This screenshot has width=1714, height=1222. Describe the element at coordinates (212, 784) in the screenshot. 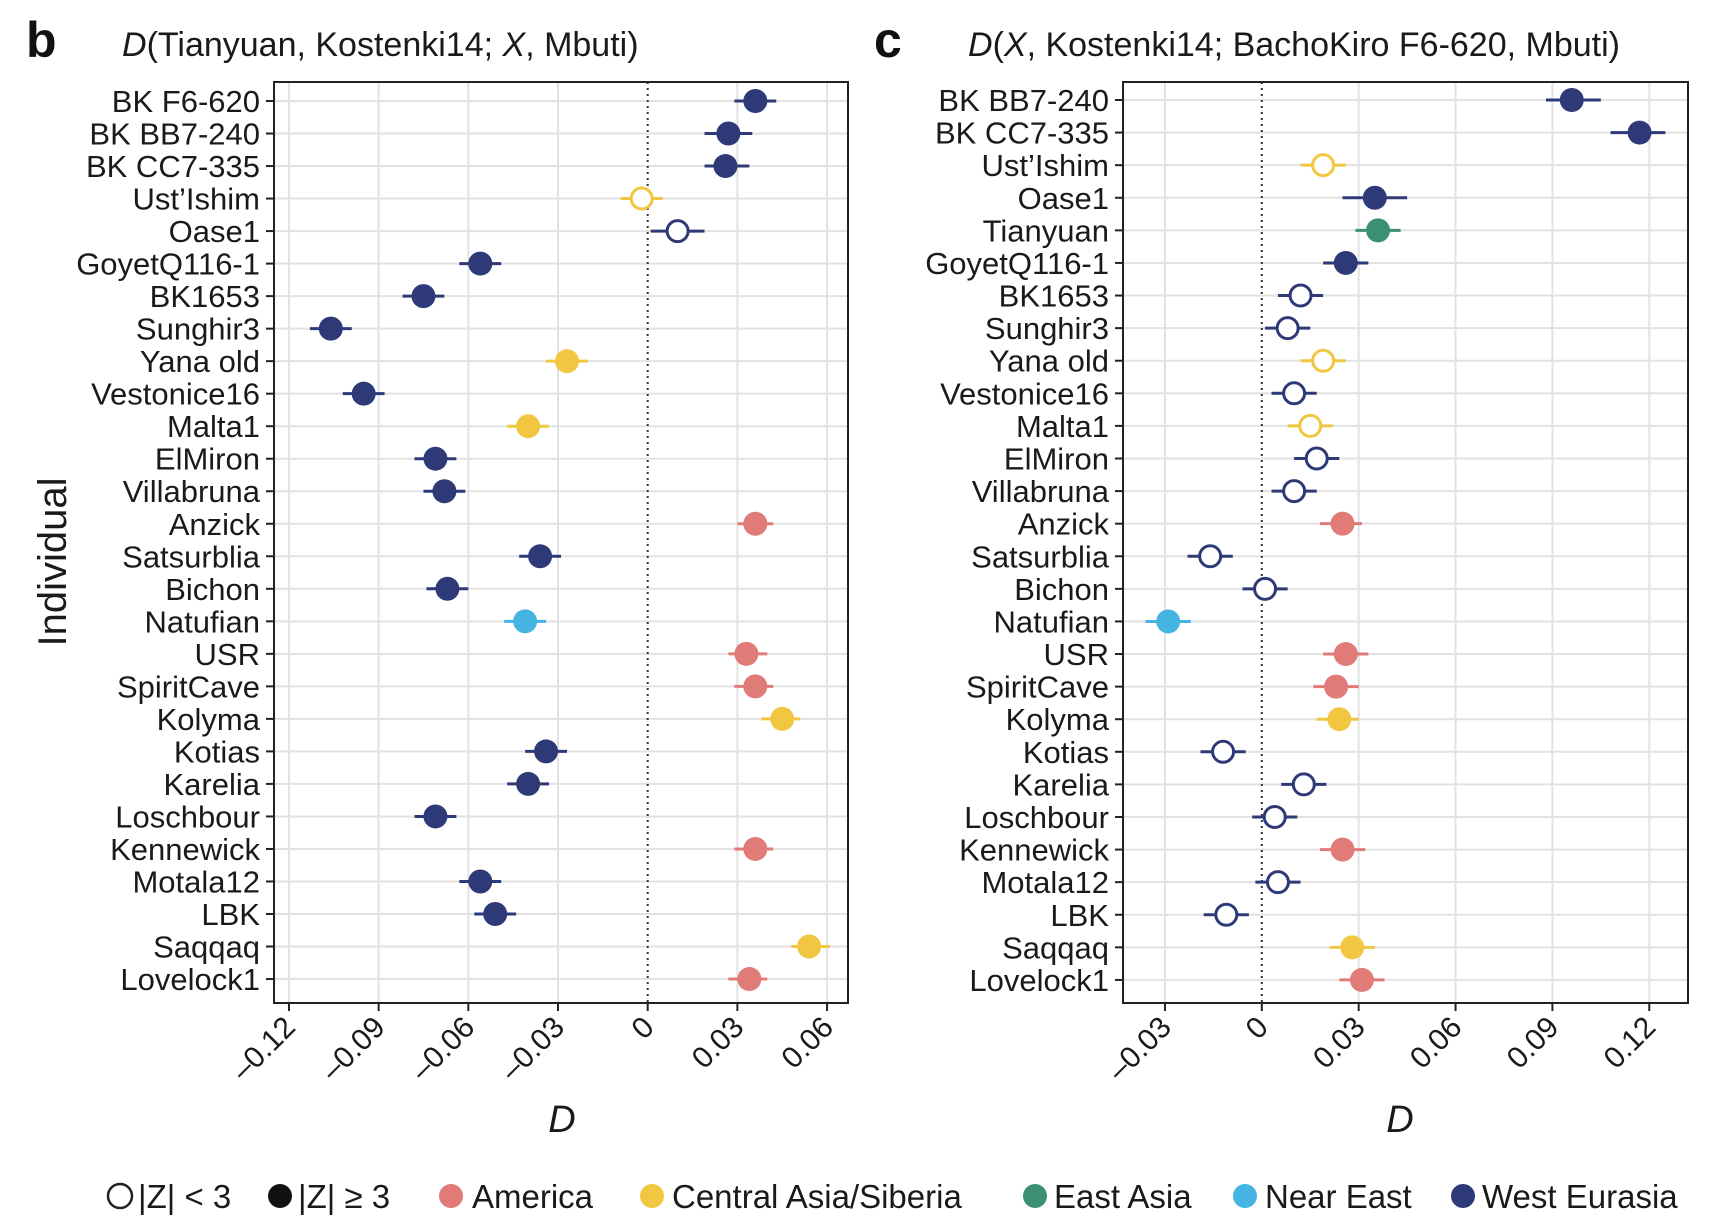

I see `panel-b-row-label-karelia: Karelia` at that location.